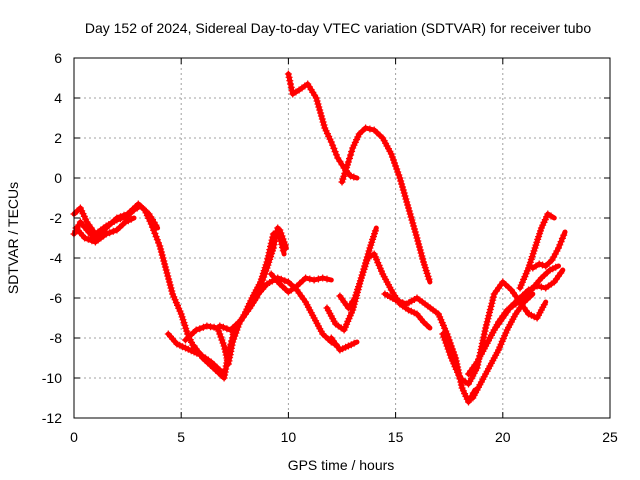  I want to click on x-tick-label: 0, so click(74, 437).